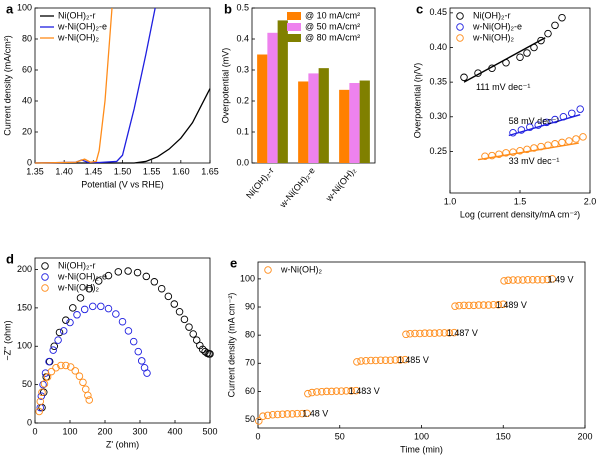 This screenshot has width=600, height=475. Describe the element at coordinates (181, 171) in the screenshot. I see `x-tick-label: 1.60` at that location.